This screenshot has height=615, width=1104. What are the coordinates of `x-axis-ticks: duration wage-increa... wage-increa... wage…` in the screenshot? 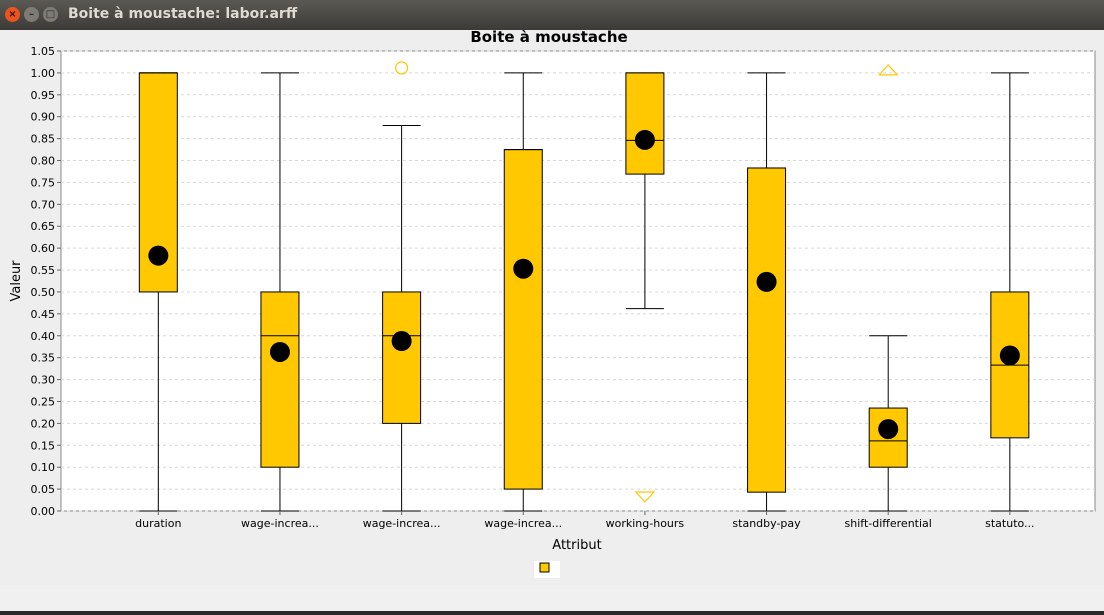 It's located at (585, 520).